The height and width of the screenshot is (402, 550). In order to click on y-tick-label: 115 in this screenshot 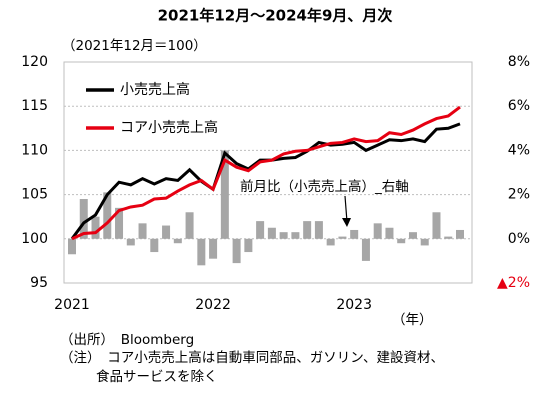, I will do `click(34, 106)`.